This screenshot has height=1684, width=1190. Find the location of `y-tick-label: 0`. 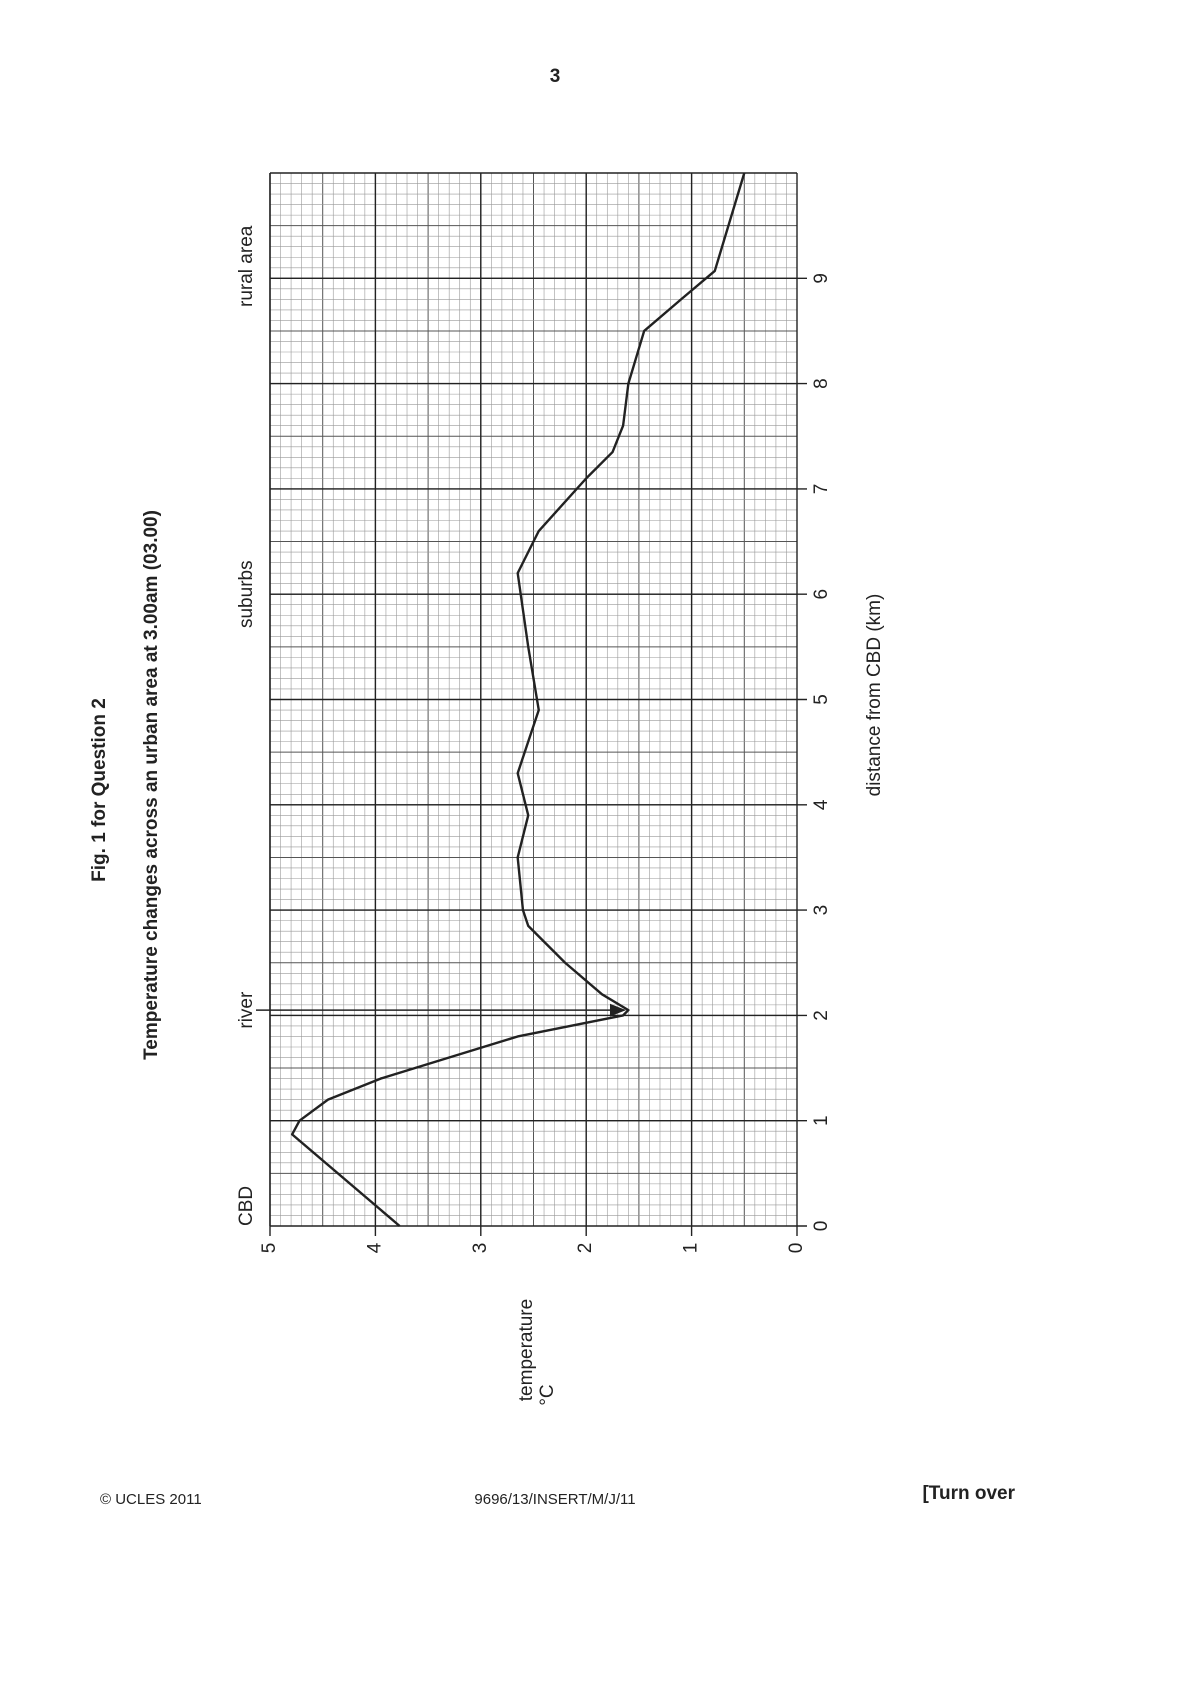

y-tick-label: 0 is located at coordinates (796, 1248).